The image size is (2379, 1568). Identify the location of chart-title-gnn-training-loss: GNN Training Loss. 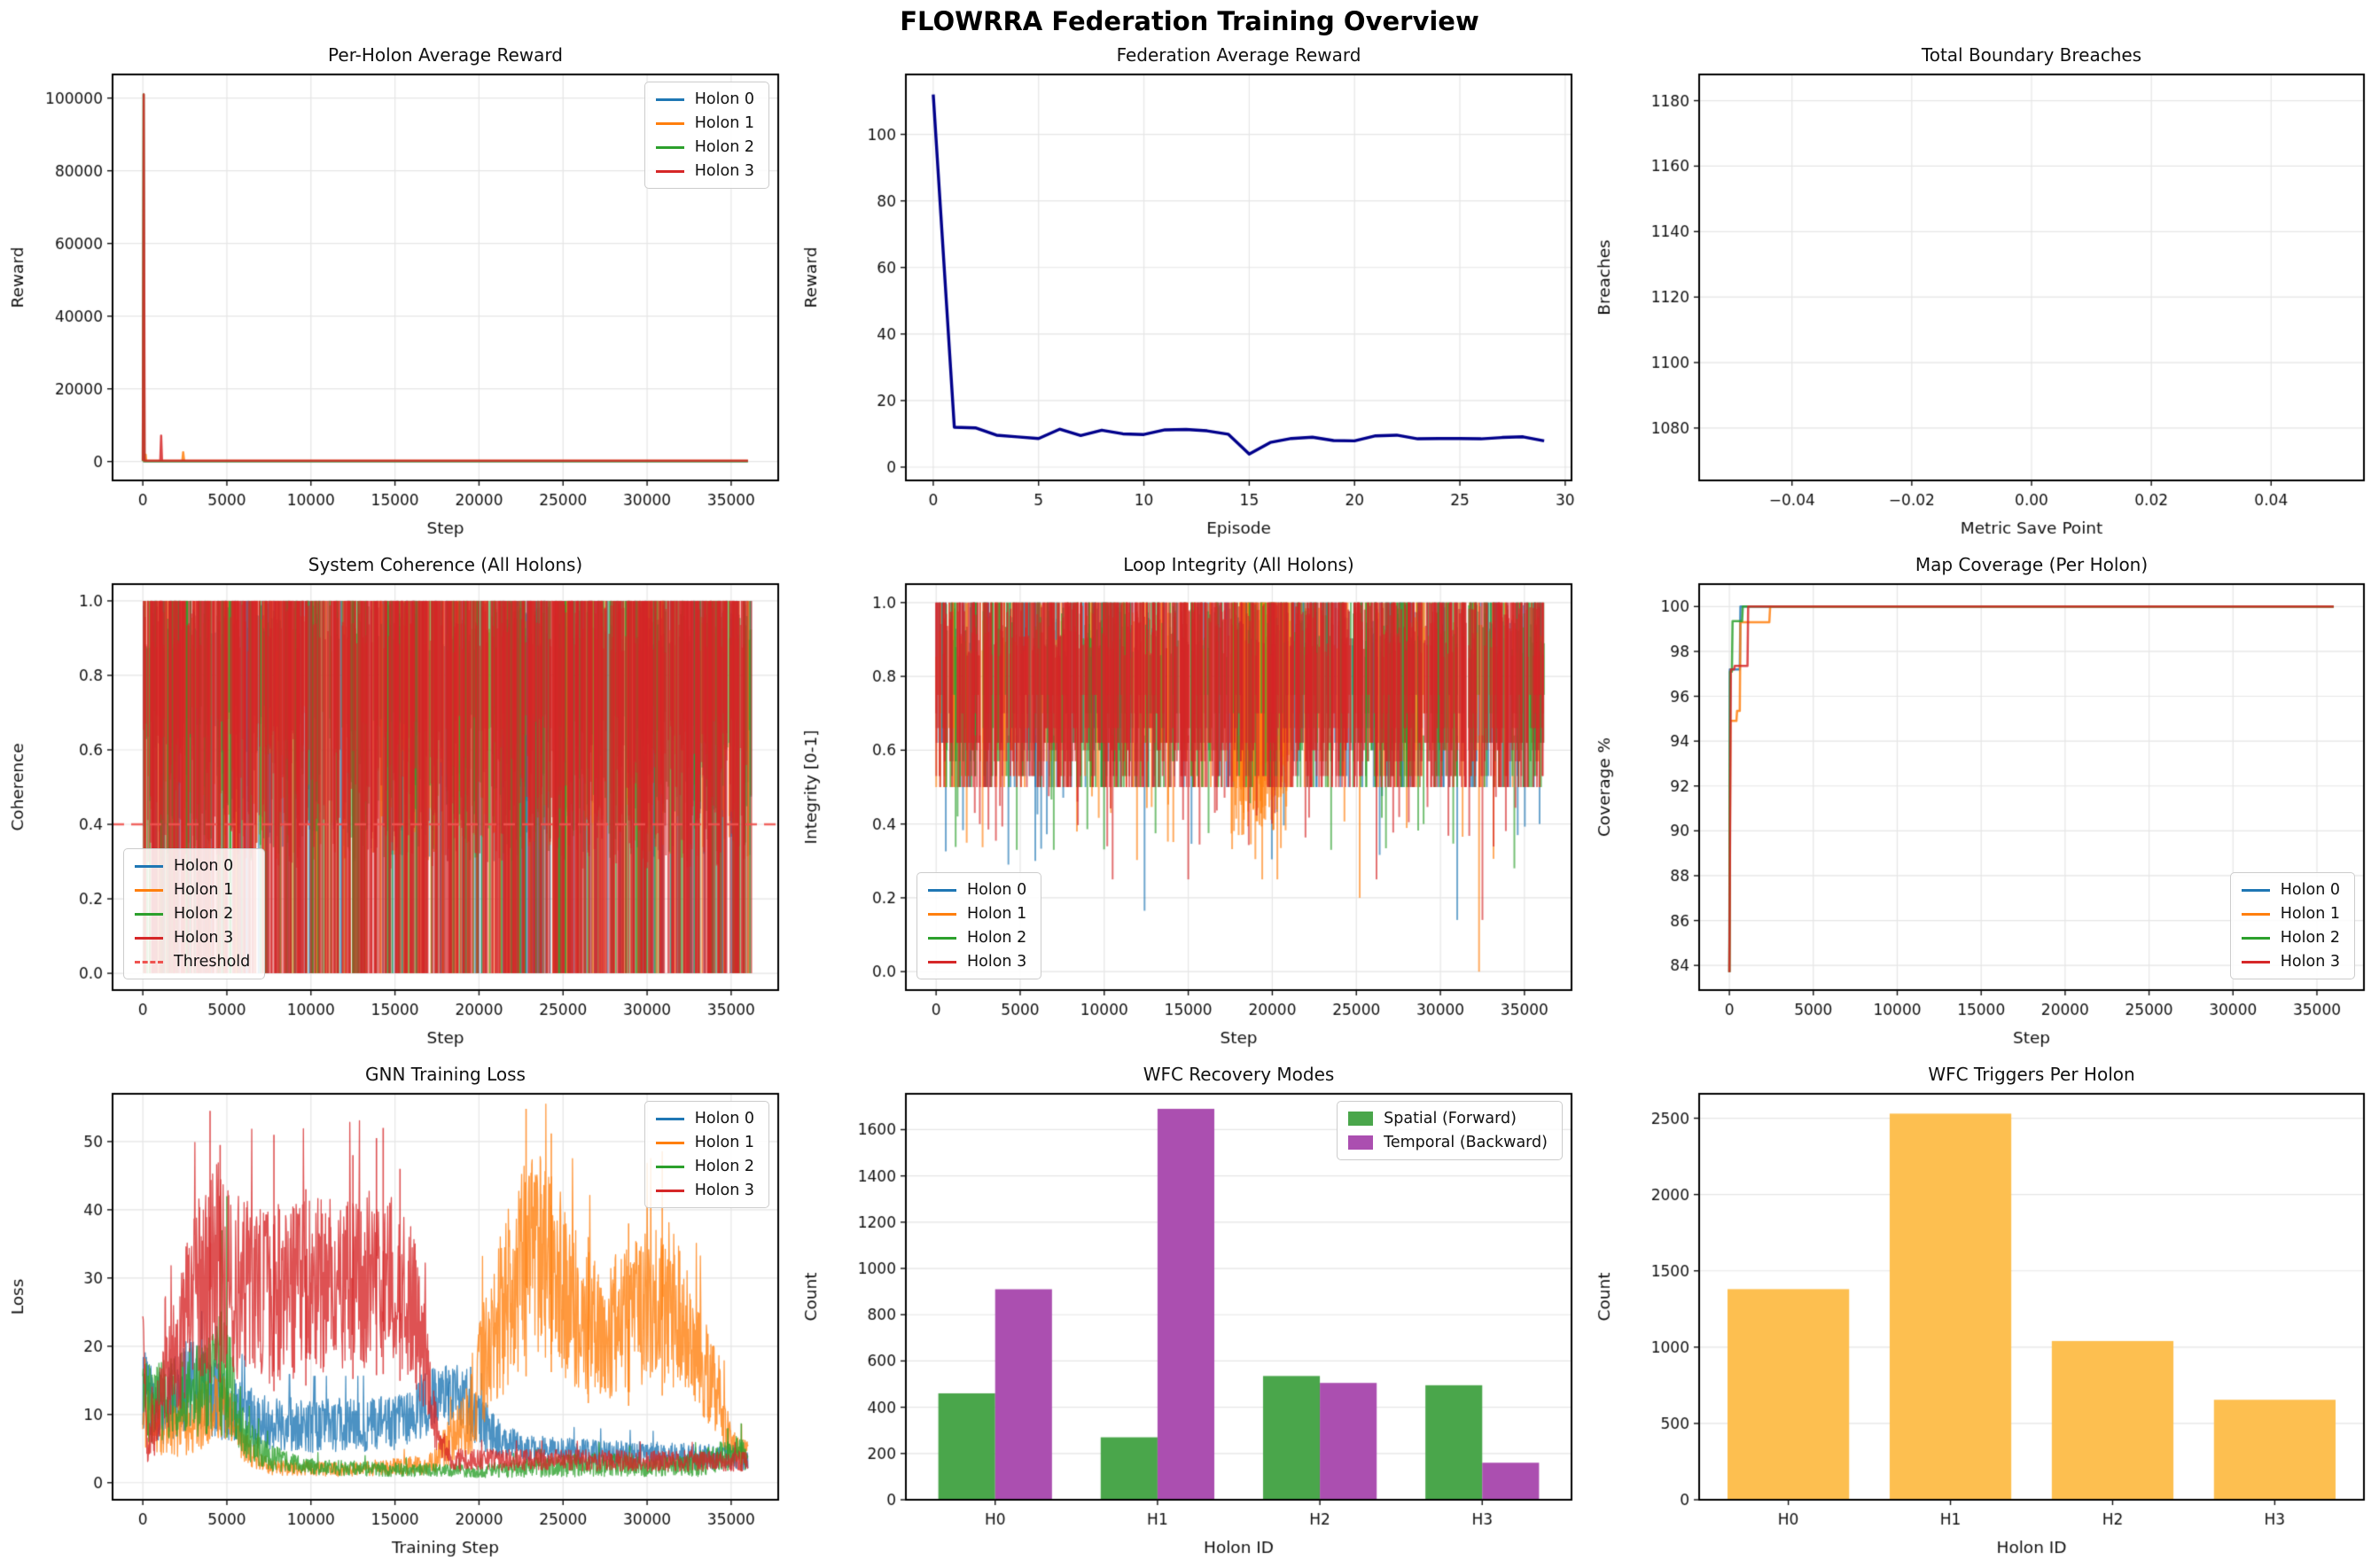
(445, 1074).